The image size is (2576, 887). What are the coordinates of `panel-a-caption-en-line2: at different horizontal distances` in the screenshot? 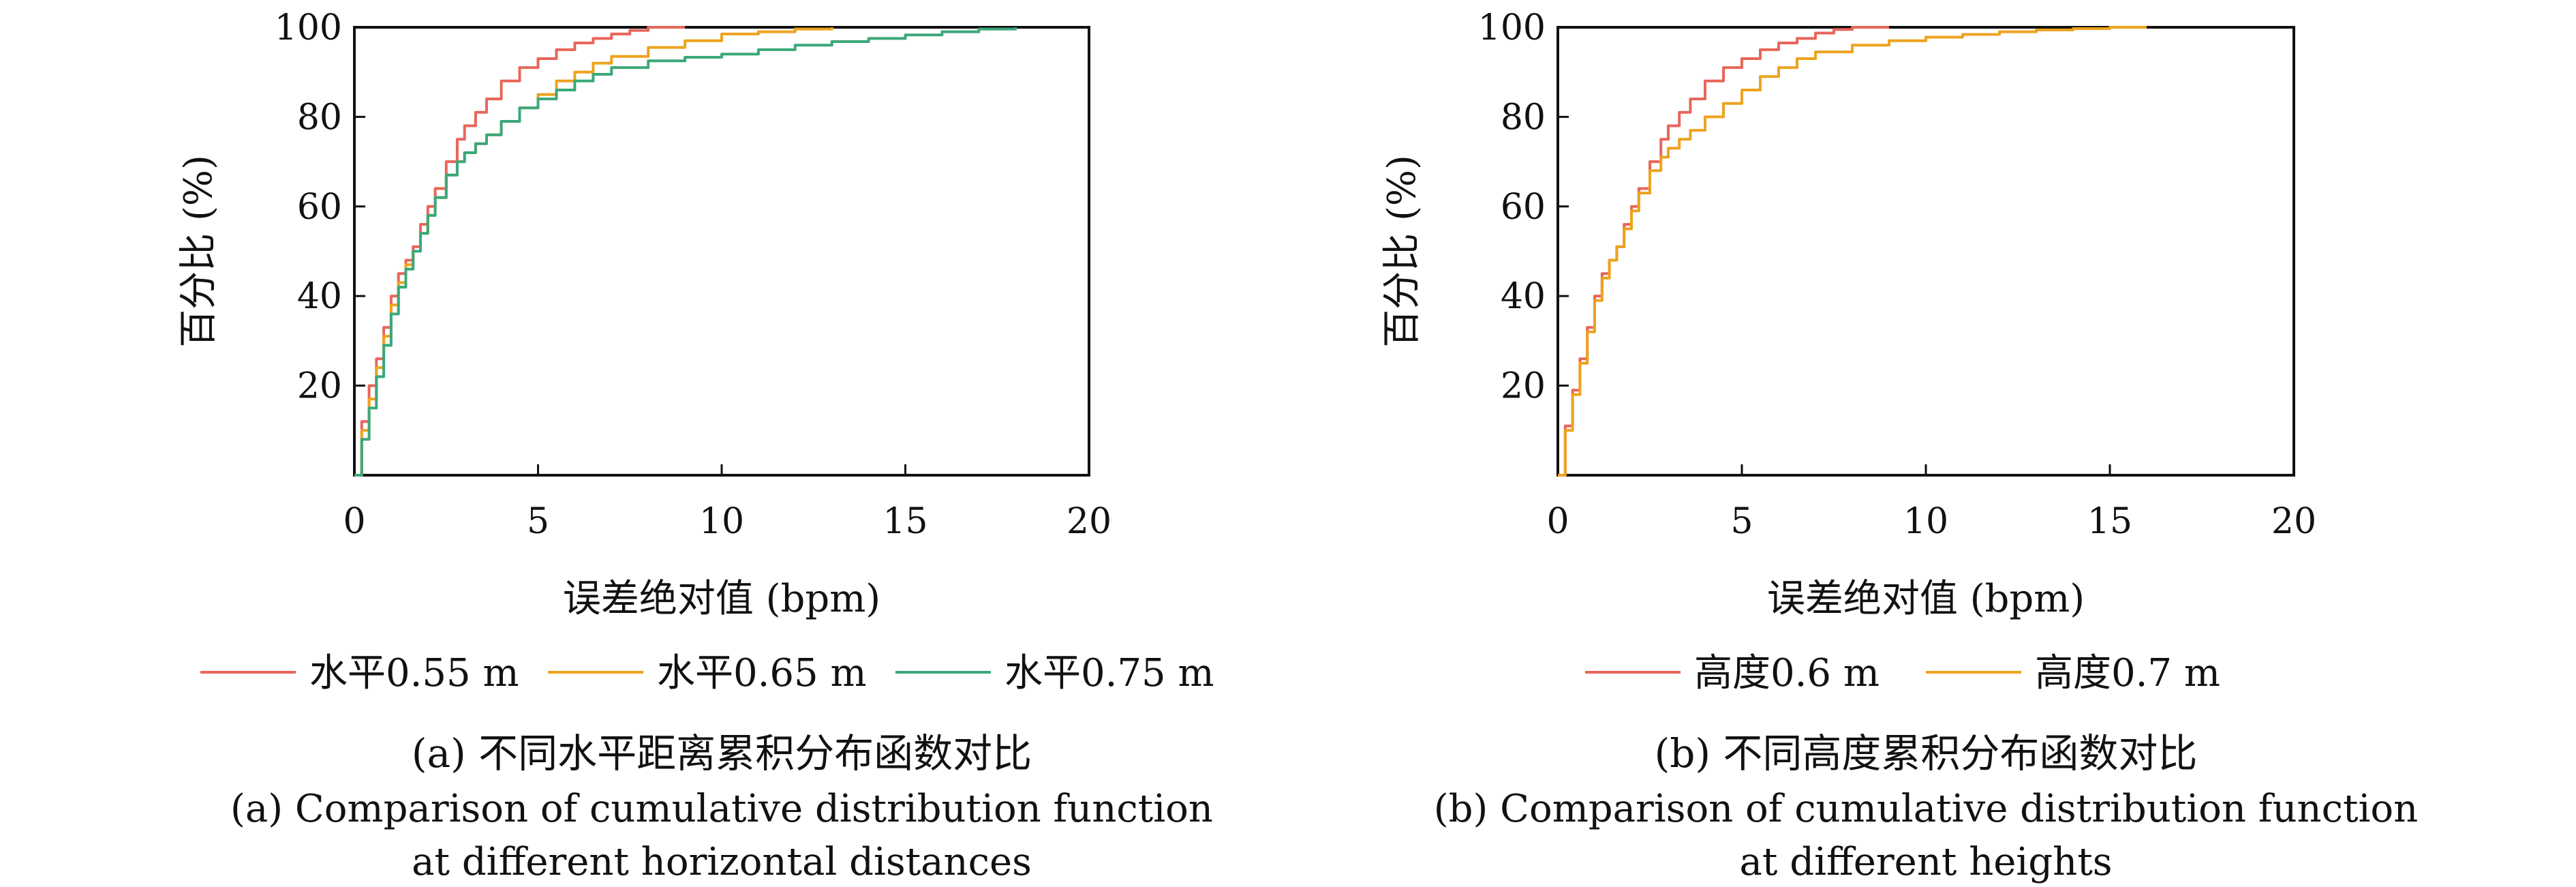 It's located at (722, 862).